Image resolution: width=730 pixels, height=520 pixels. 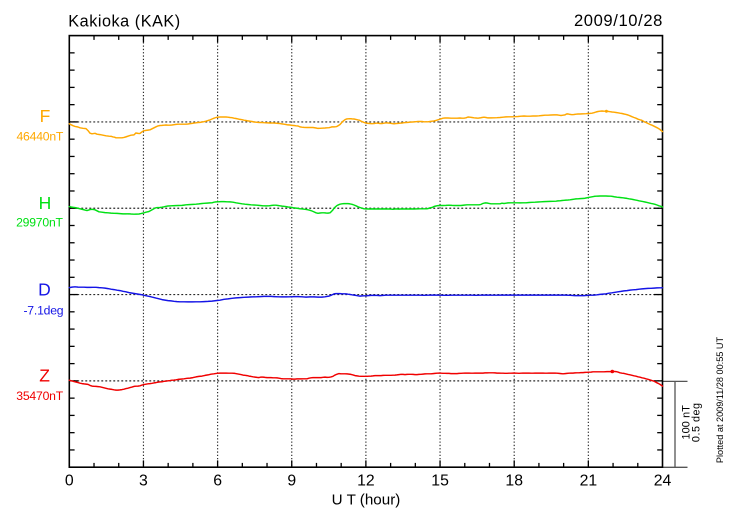 I want to click on svg-text: U T (hour), so click(x=366, y=500).